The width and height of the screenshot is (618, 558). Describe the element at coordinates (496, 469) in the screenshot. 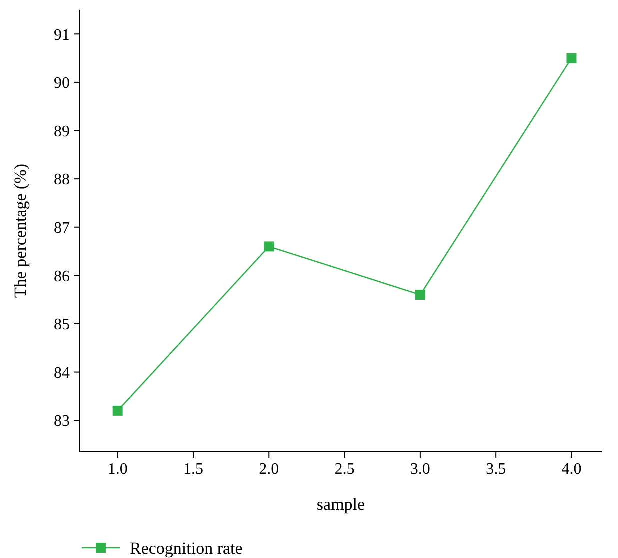

I see `x-tick-label: 3.5` at that location.